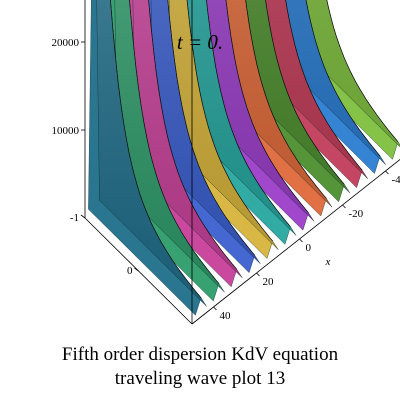 The image size is (400, 405). What do you see at coordinates (356, 214) in the screenshot?
I see `x-tick-label: -20` at bounding box center [356, 214].